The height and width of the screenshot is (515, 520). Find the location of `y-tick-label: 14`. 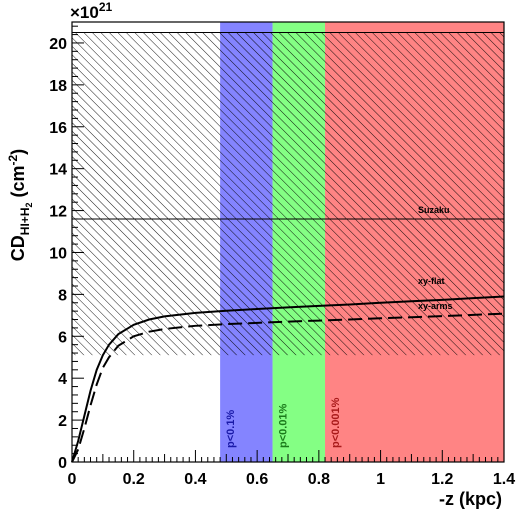

y-tick-label: 14 is located at coordinates (58, 170).